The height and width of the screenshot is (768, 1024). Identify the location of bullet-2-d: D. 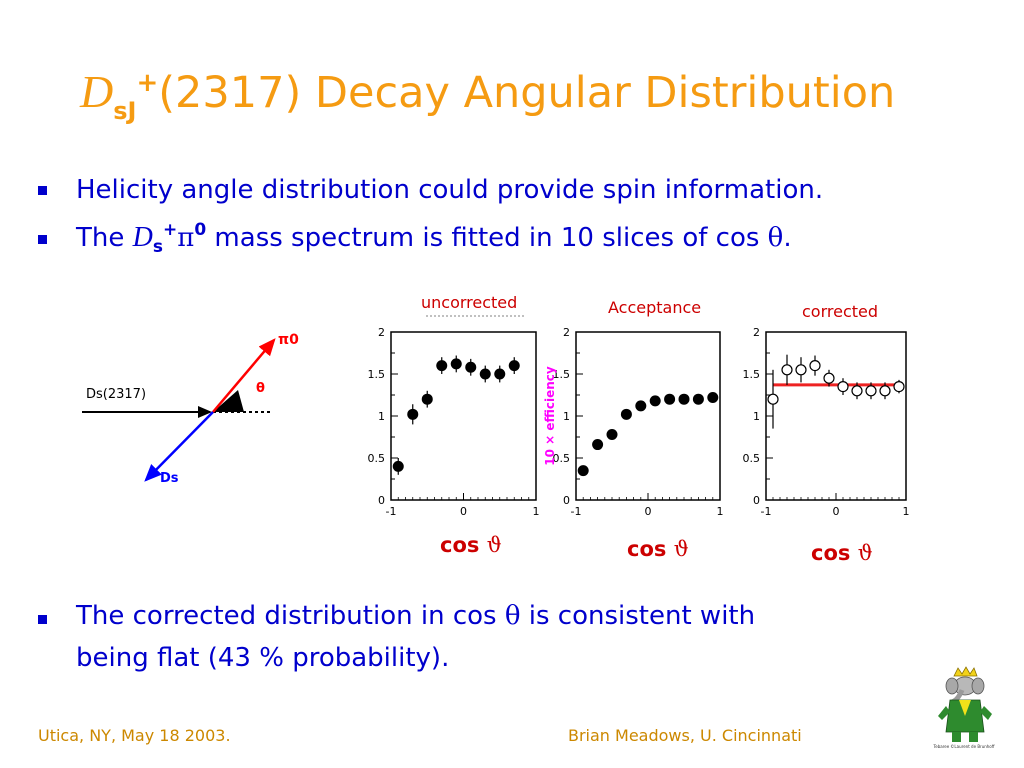
(142, 237).